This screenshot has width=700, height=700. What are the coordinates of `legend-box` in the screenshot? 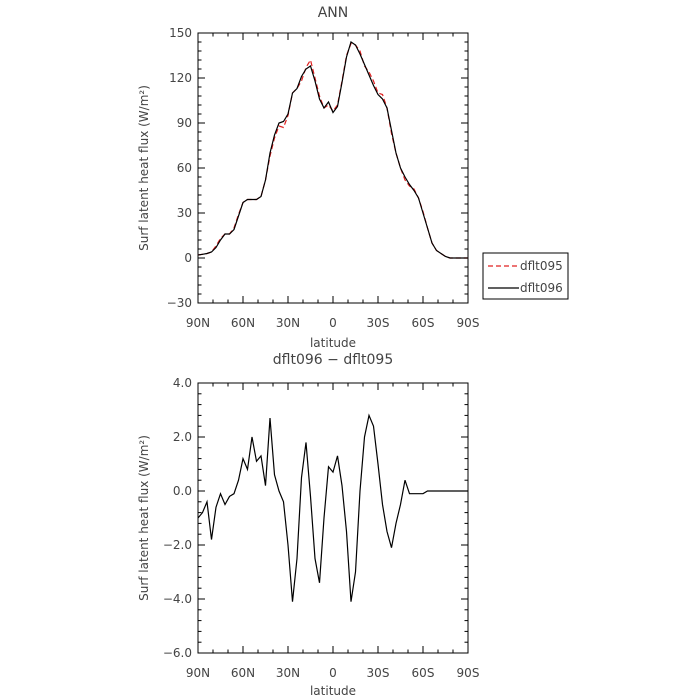 It's located at (525, 276).